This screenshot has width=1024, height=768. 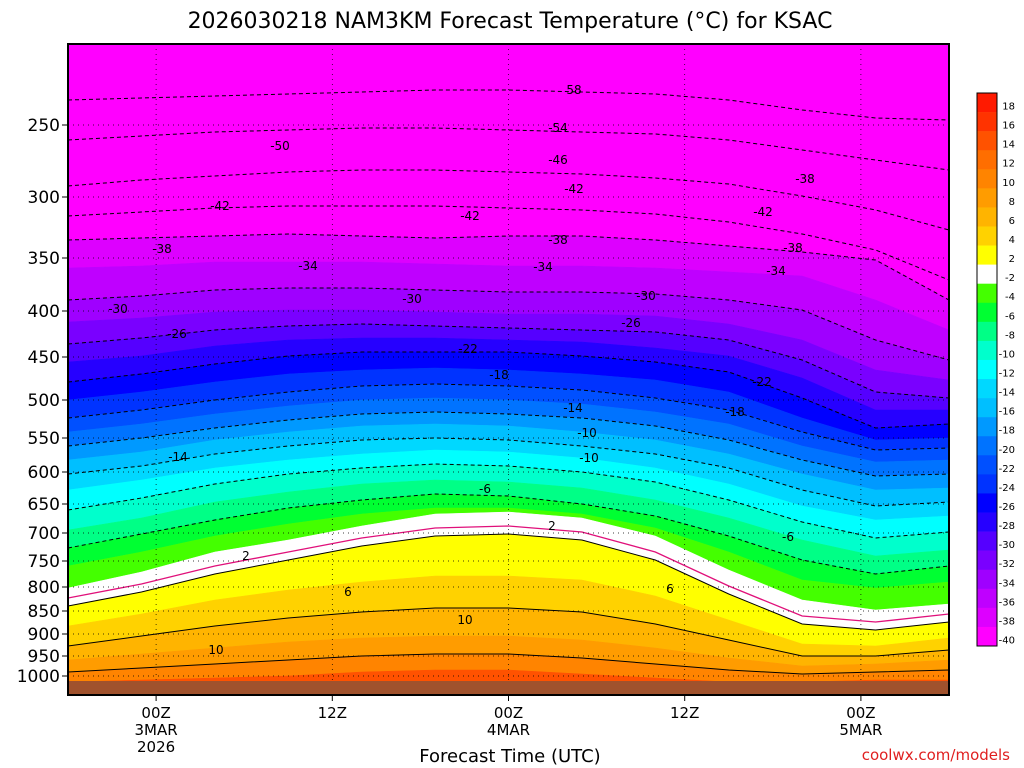 What do you see at coordinates (1007, 564) in the screenshot?
I see `colorbar-label: -32` at bounding box center [1007, 564].